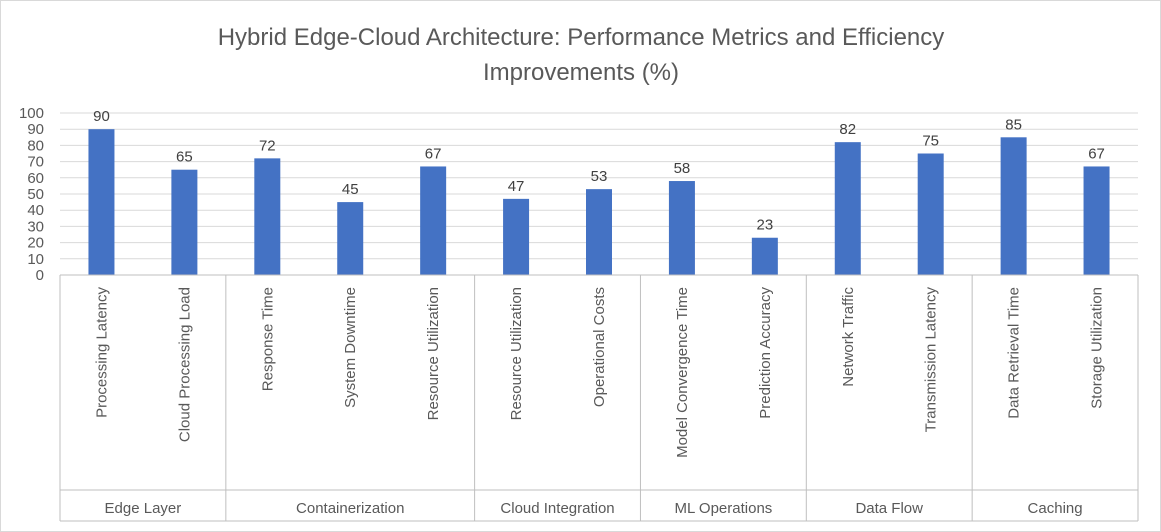 This screenshot has height=532, width=1161. Describe the element at coordinates (931, 360) in the screenshot. I see `category-label: Transmission Latency` at that location.